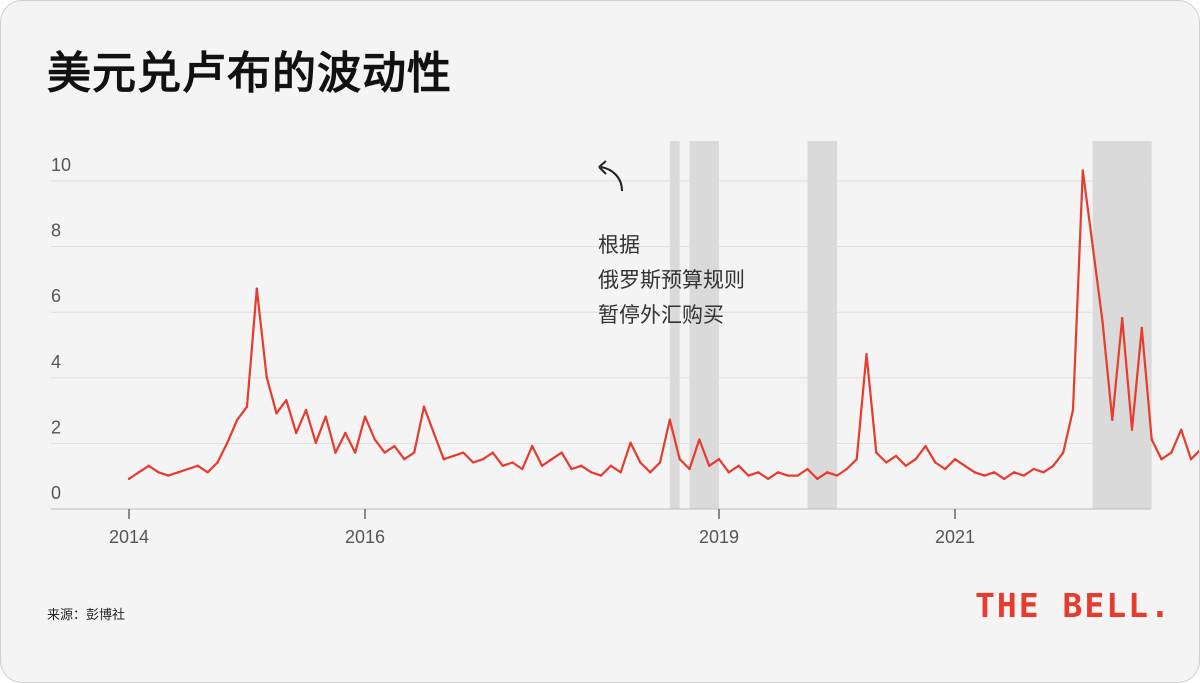  Describe the element at coordinates (619, 245) in the screenshot. I see `annotation-line: 根据` at that location.